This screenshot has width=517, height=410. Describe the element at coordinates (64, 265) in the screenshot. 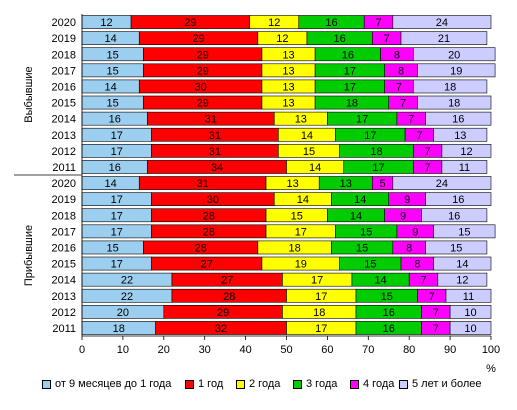

I see `category-label: 2015` at that location.